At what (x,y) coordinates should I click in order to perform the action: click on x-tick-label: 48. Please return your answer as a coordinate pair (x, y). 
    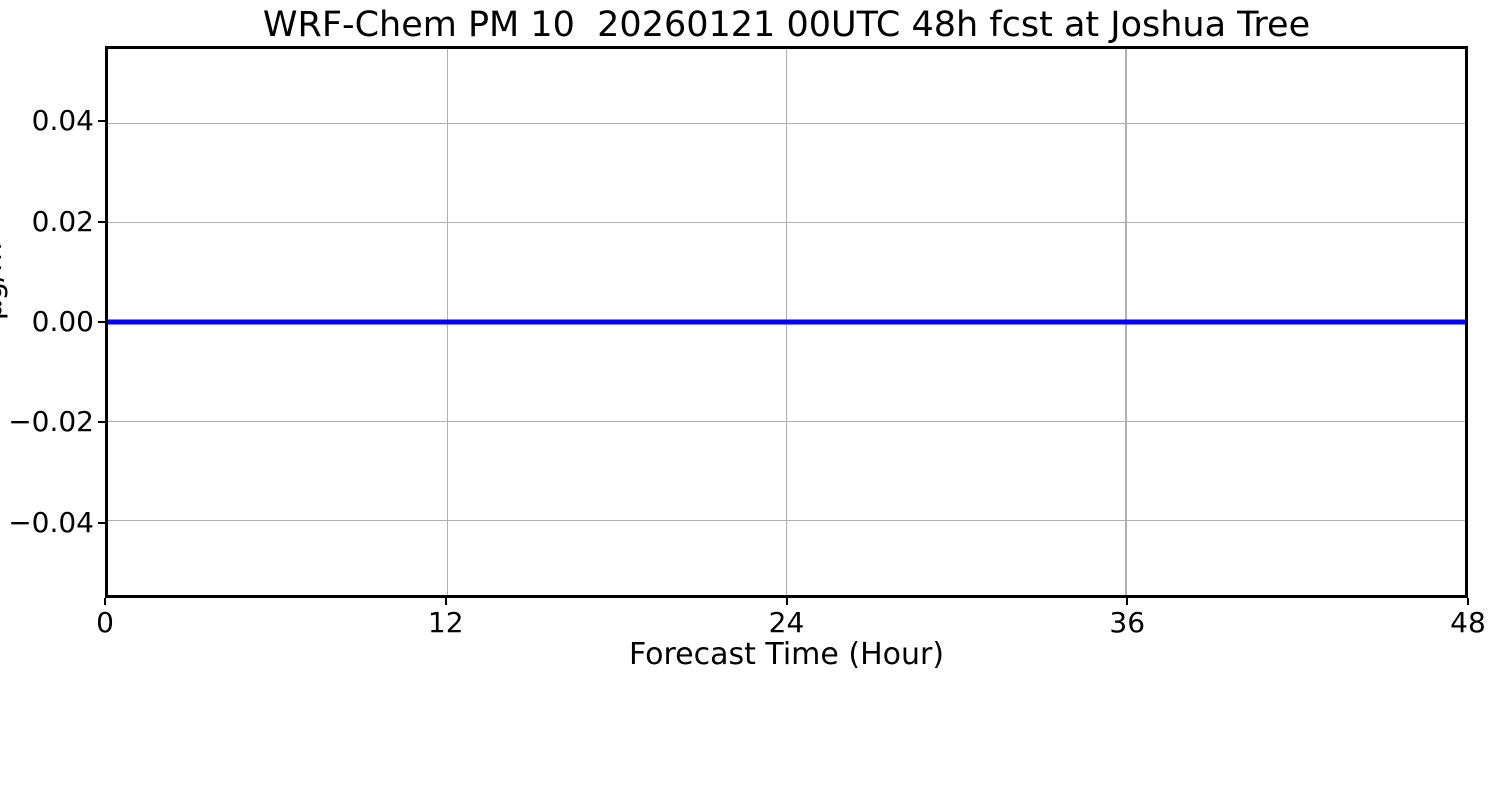
    Looking at the image, I should click on (1468, 622).